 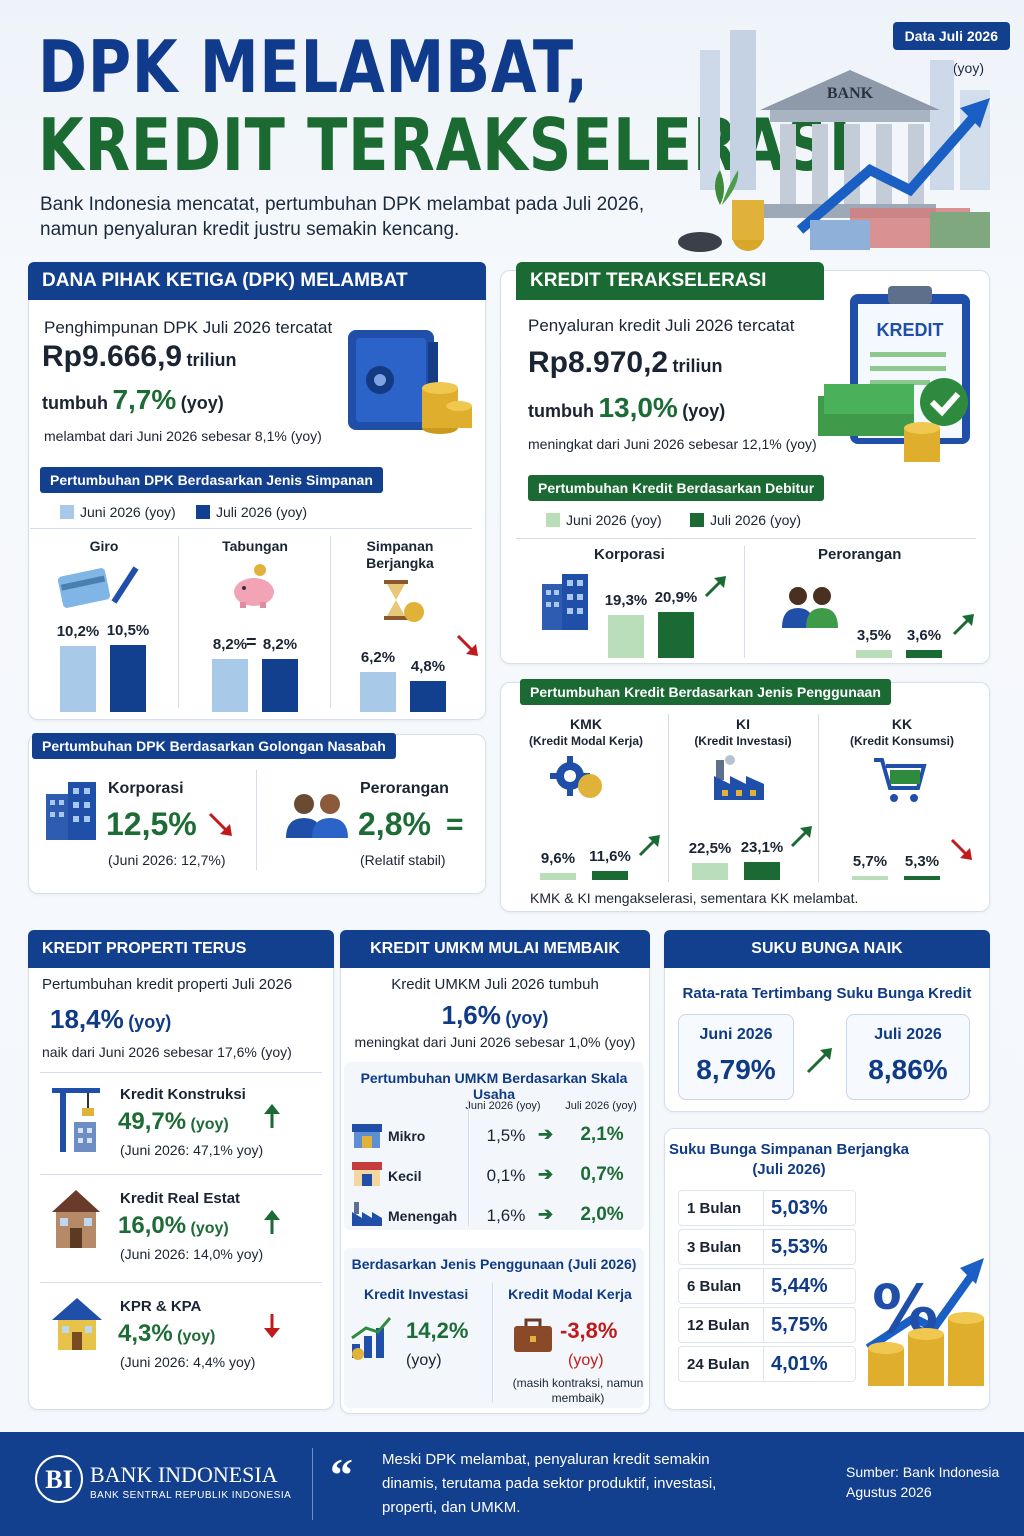 I want to click on main-title-line1: DPK MELAMBAT,, so click(x=313, y=67).